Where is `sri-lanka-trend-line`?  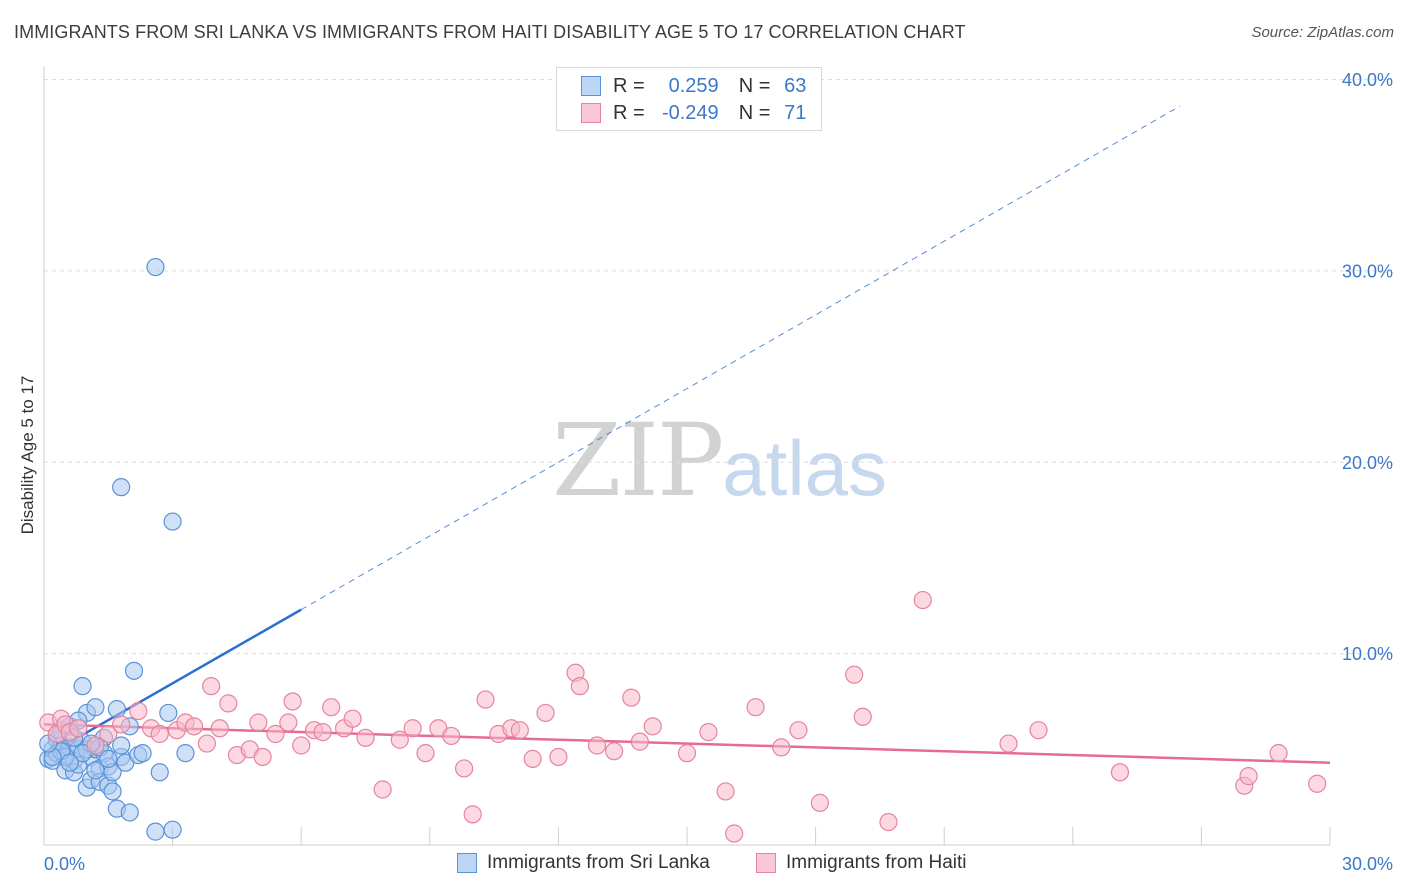 sri-lanka-trend-line is located at coordinates (172, 683).